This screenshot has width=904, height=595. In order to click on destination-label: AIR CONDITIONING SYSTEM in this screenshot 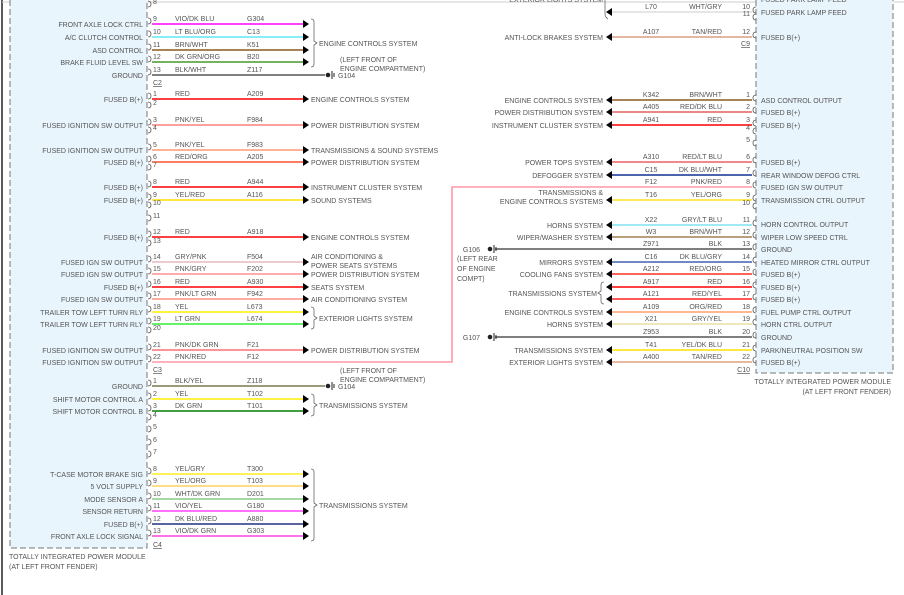, I will do `click(359, 300)`.